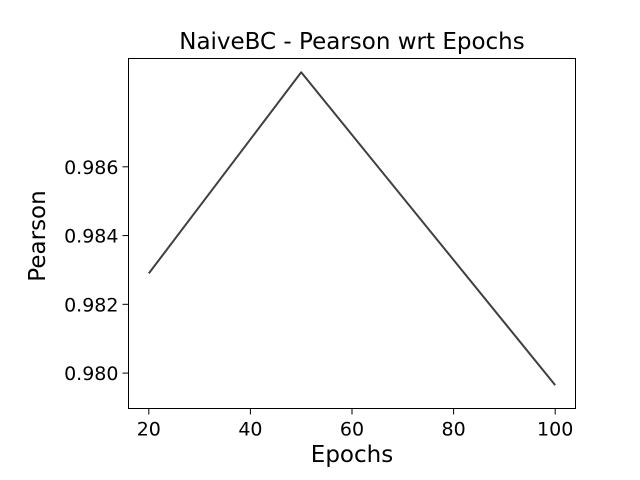  I want to click on y-axis-label: Pearson, so click(38, 235).